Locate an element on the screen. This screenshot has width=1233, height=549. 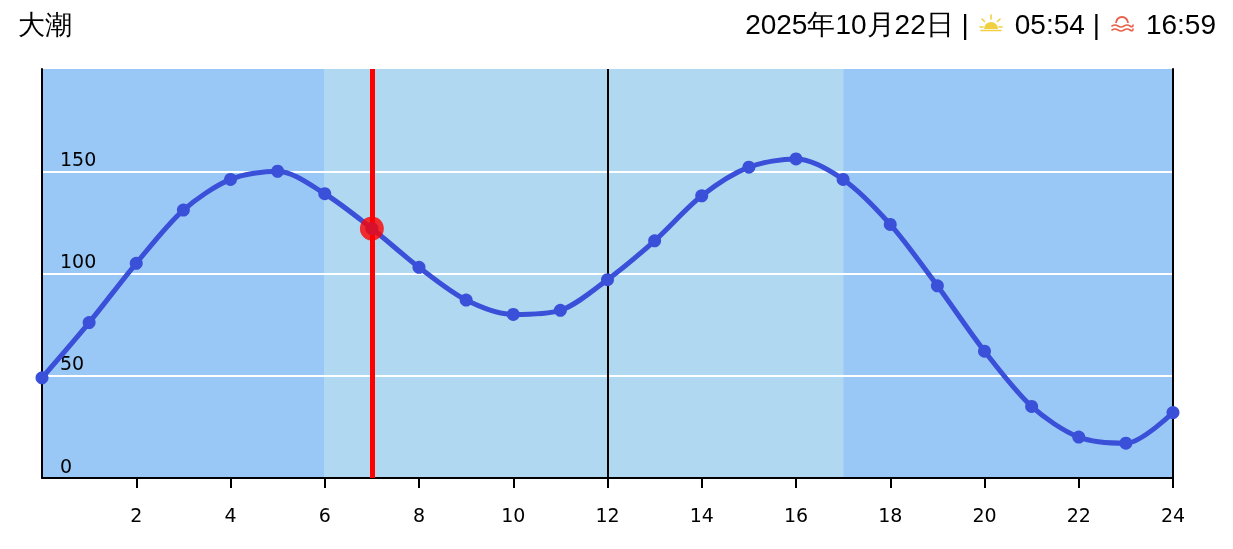
x-tick-label: 24 is located at coordinates (1173, 514).